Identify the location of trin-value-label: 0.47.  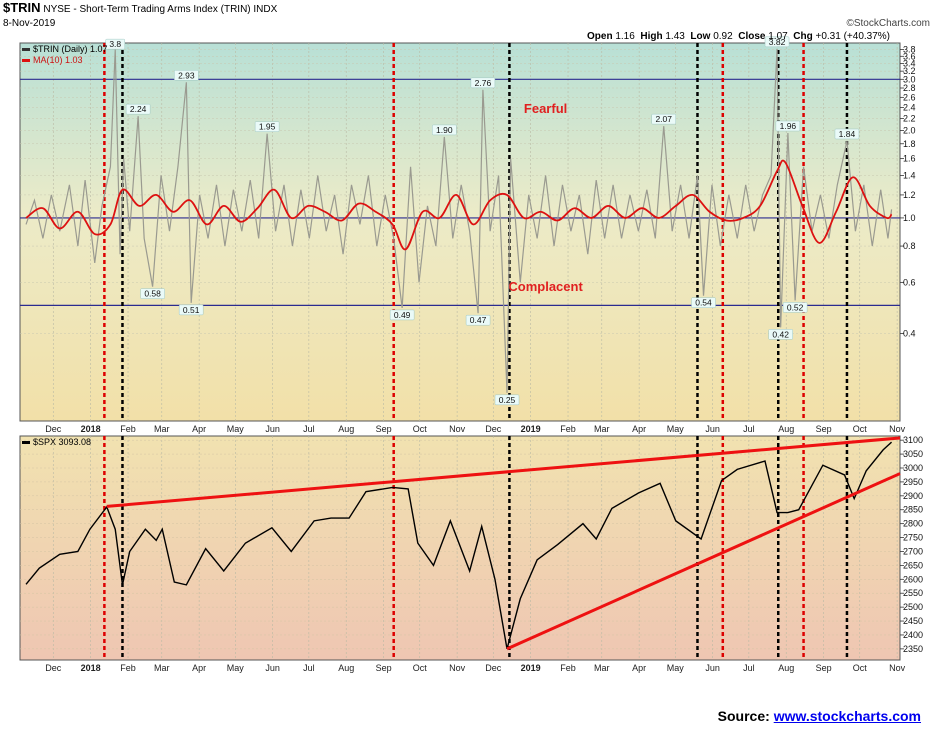
(478, 320).